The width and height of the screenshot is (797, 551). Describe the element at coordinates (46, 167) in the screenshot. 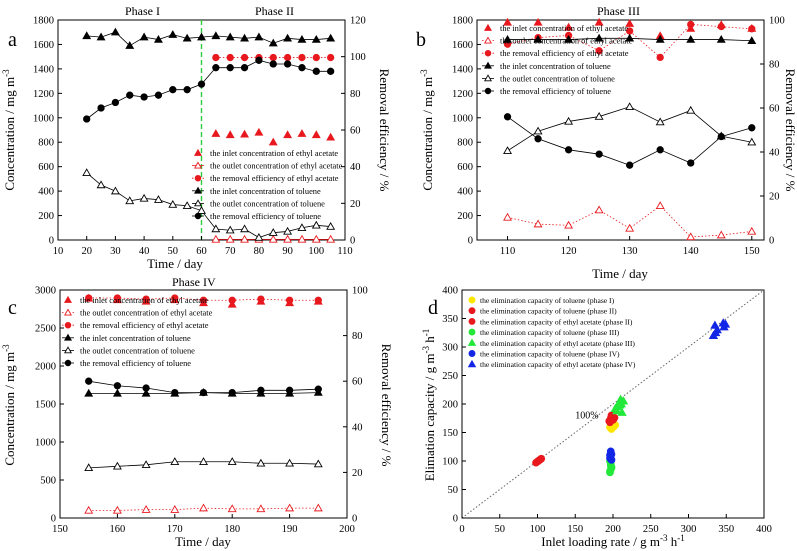

I see `panel-a-y-tick-label: 600` at that location.